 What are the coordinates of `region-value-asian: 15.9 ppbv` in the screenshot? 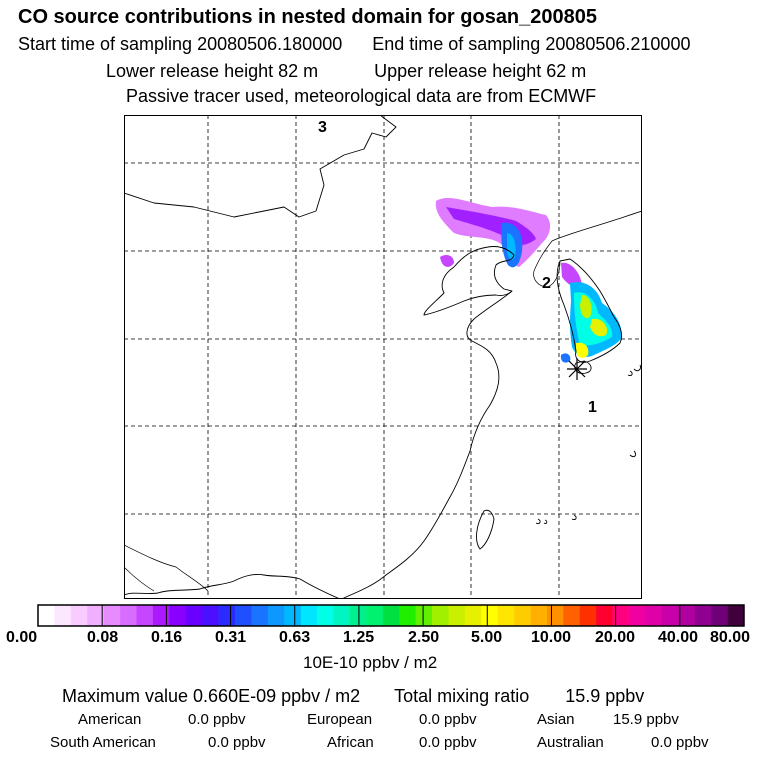 It's located at (646, 719).